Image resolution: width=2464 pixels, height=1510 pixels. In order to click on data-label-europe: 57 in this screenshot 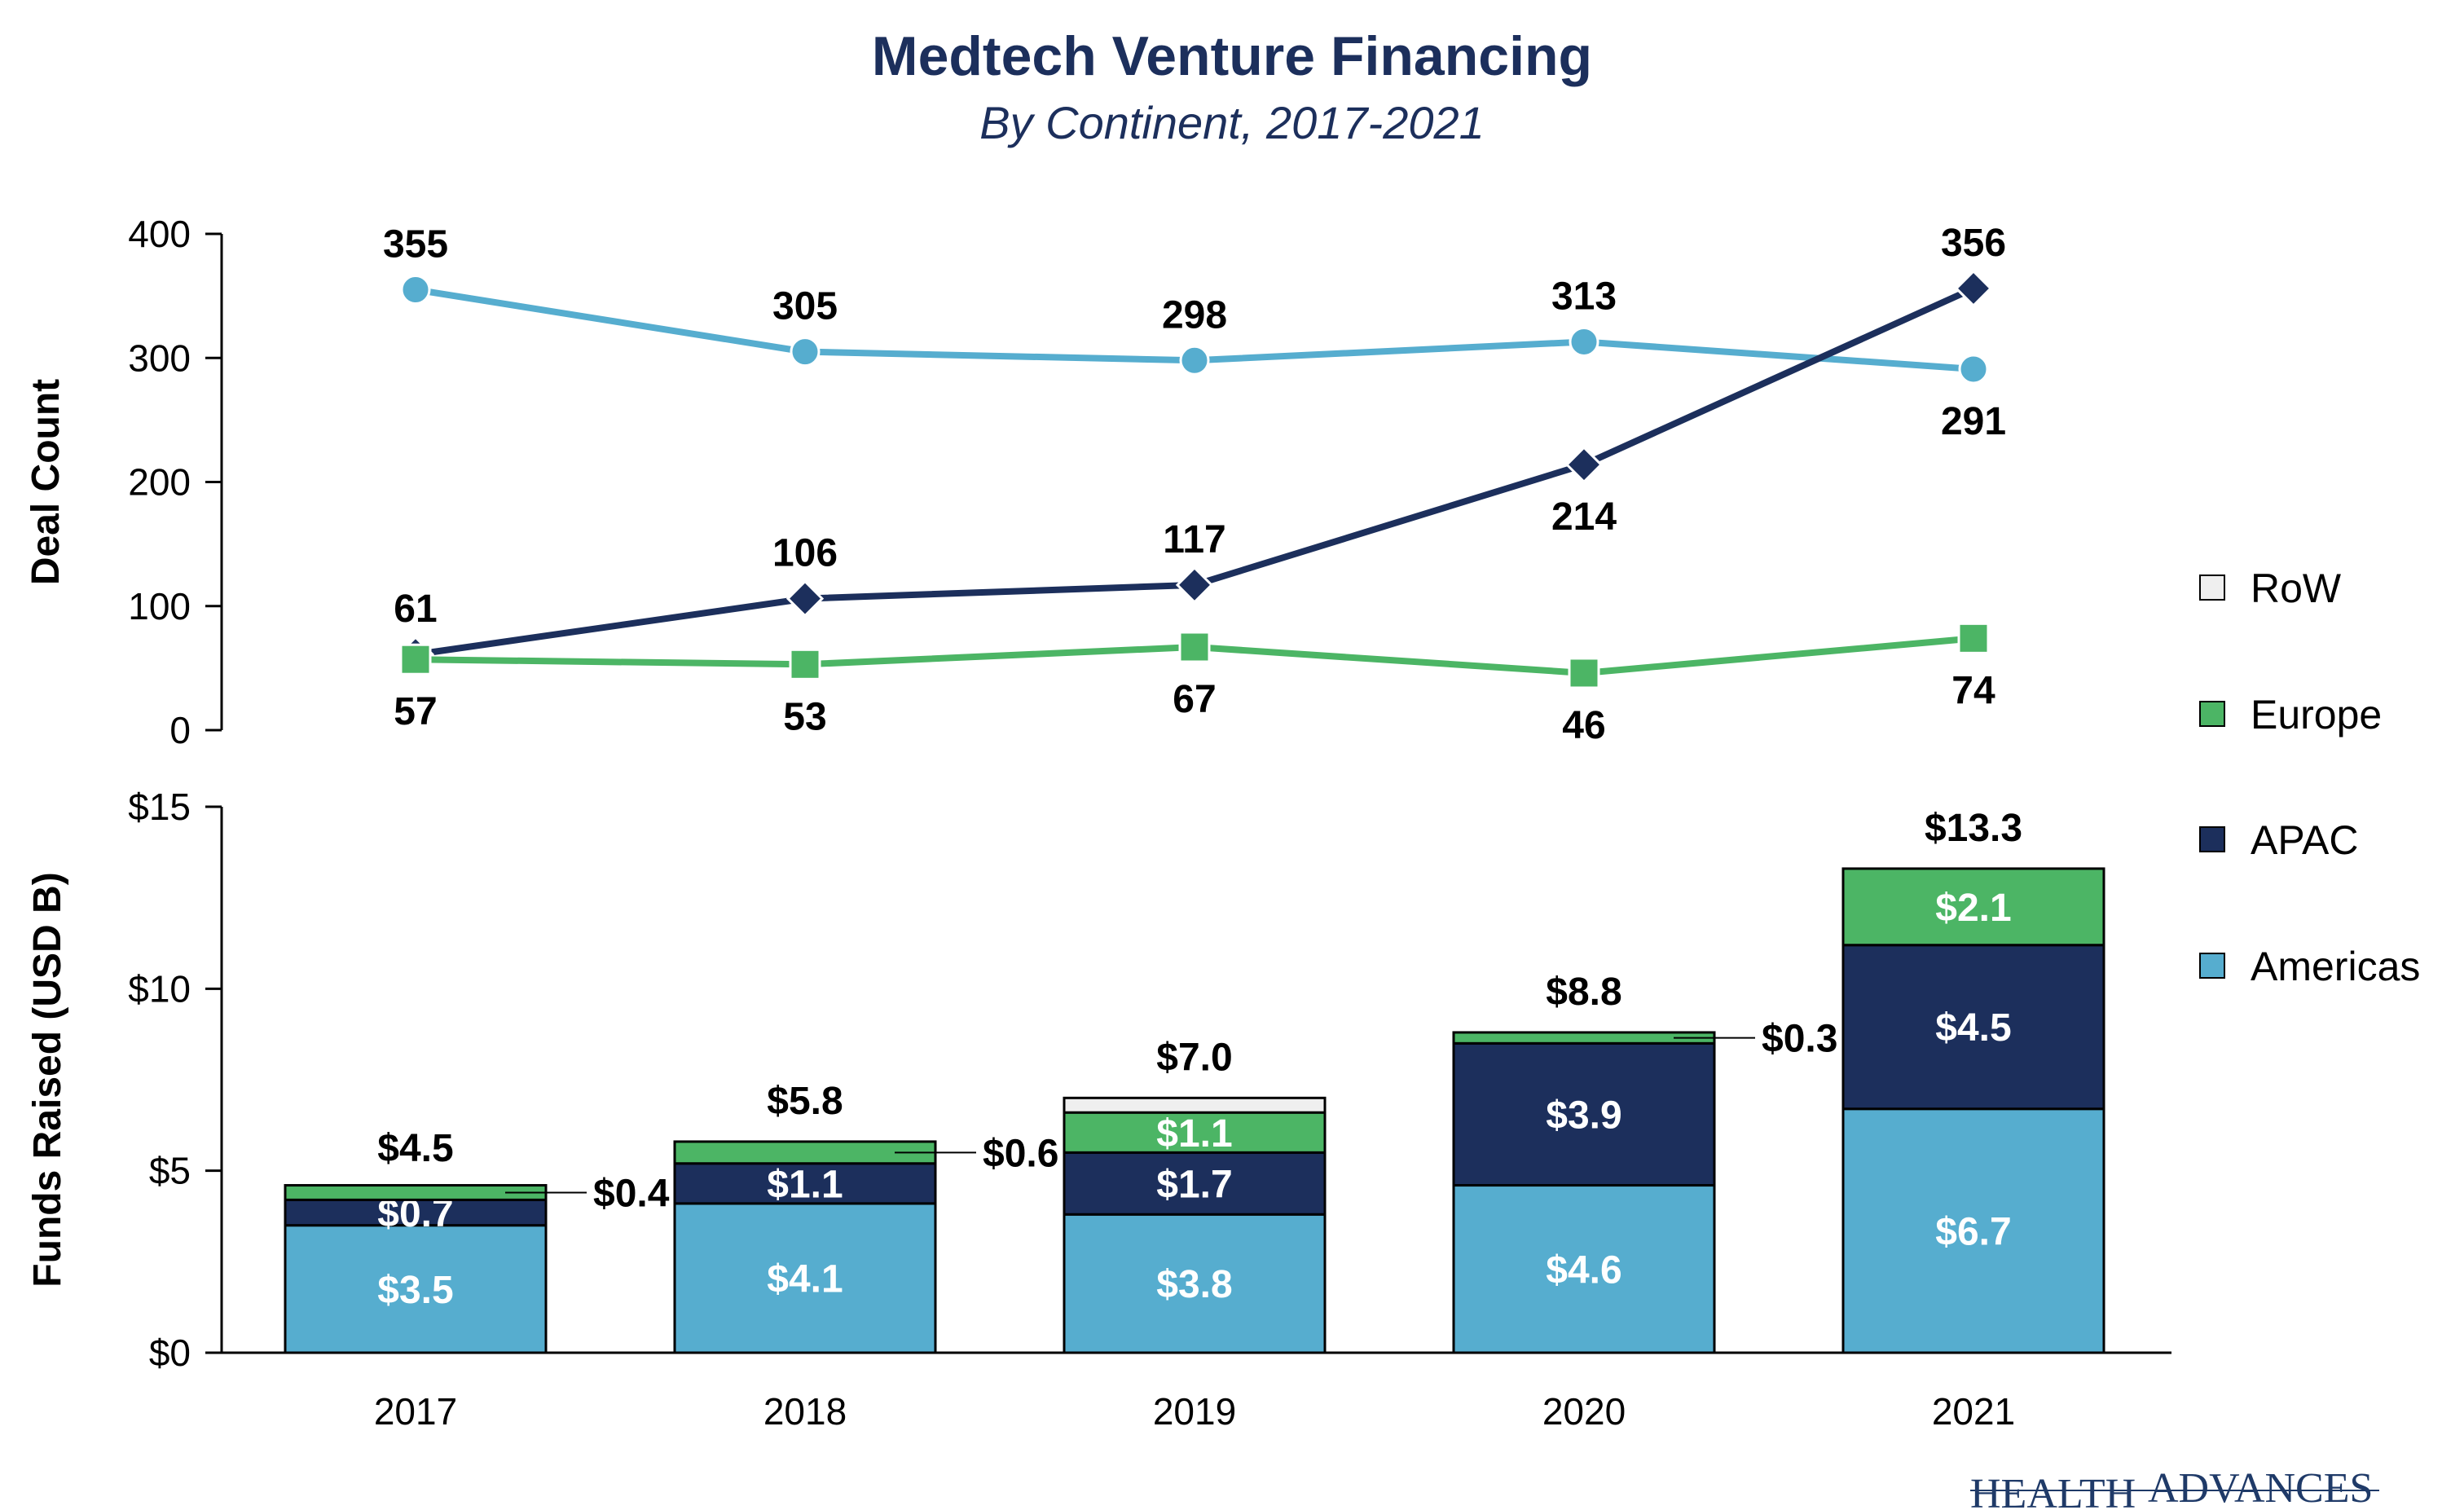, I will do `click(415, 711)`.